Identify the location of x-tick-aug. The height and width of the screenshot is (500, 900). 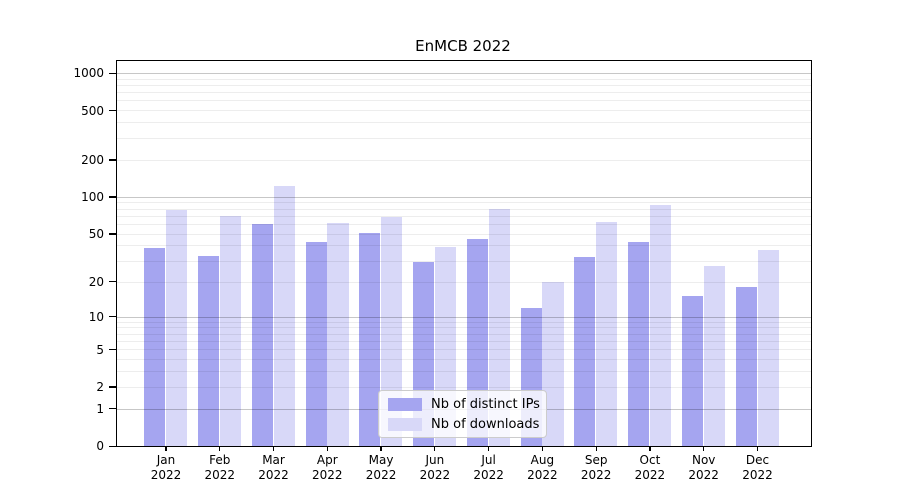
(542, 449).